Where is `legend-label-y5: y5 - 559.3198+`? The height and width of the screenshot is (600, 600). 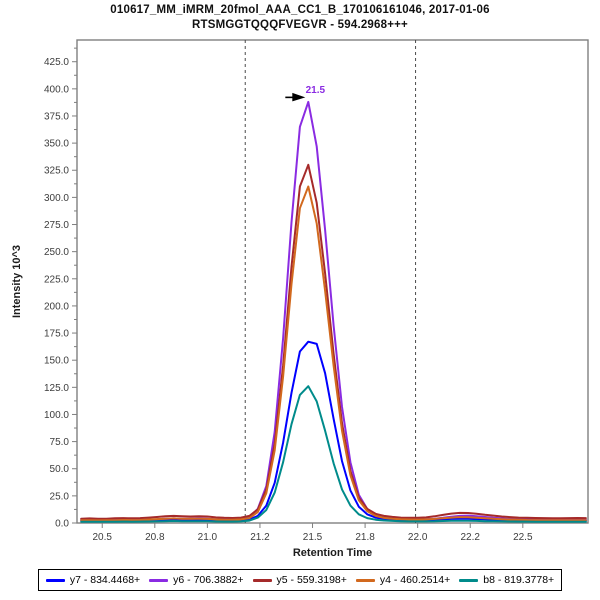
legend-label-y5: y5 - 559.3198+ is located at coordinates (311, 580).